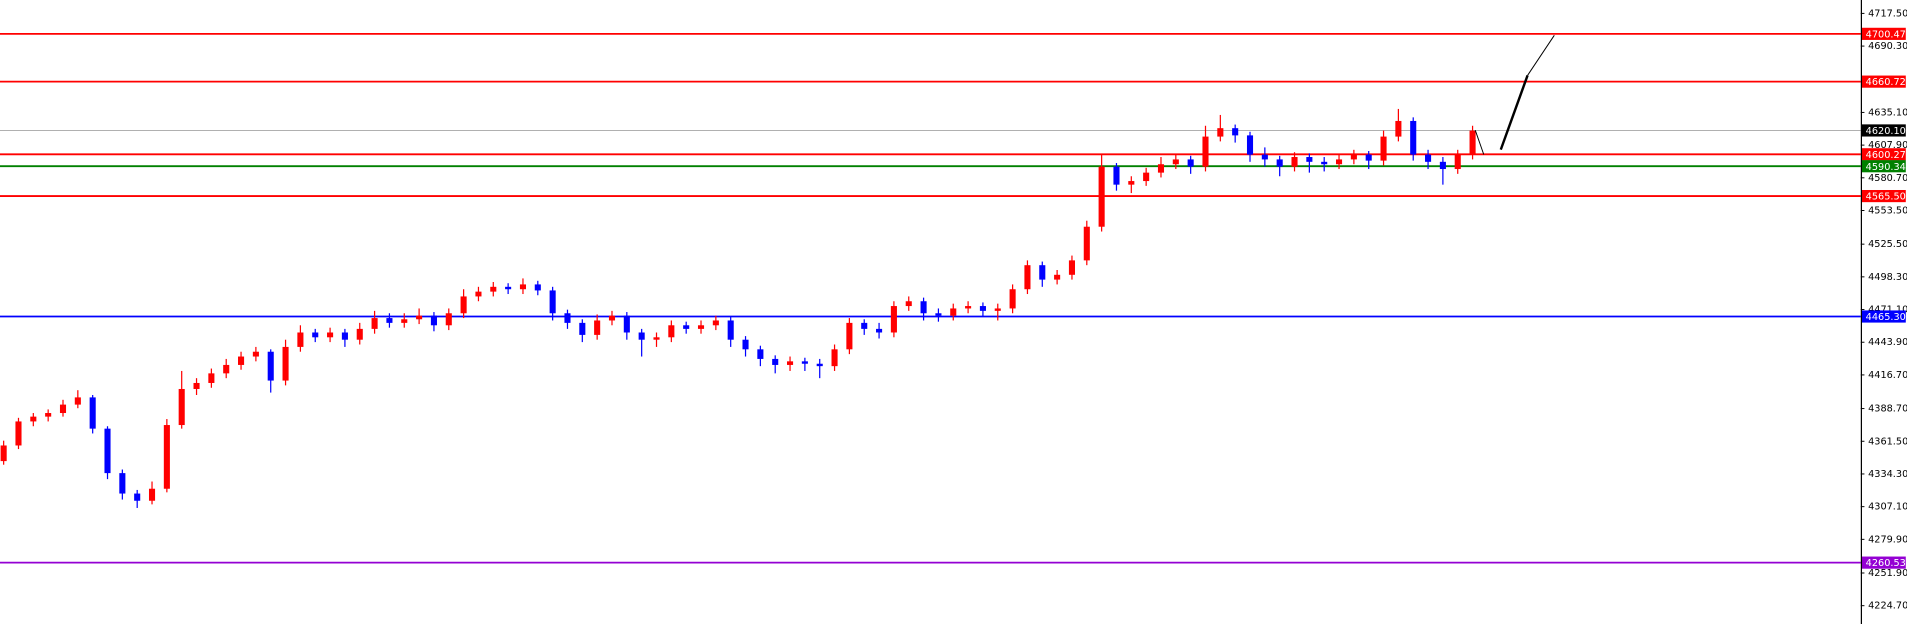  I want to click on price-level-label: 4565.50, so click(1886, 197).